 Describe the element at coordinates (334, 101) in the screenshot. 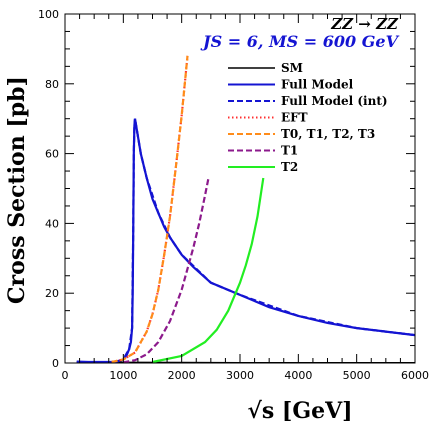

I see `legend-label-2: Full Model (int)` at that location.